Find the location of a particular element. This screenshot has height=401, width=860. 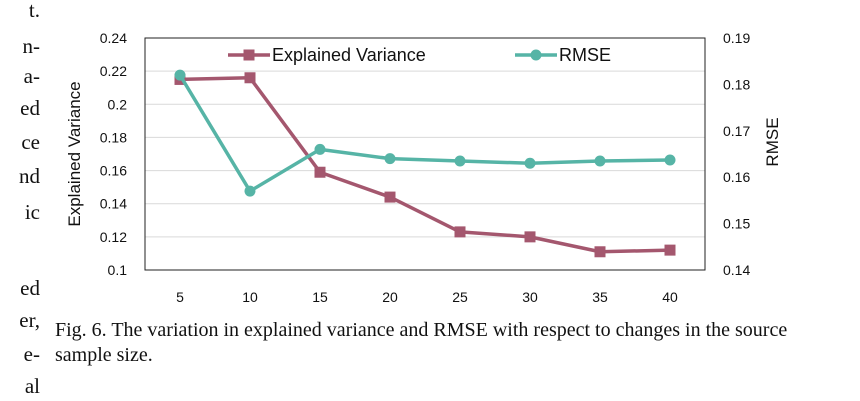

y-tick-label: 0.12 is located at coordinates (113, 237).